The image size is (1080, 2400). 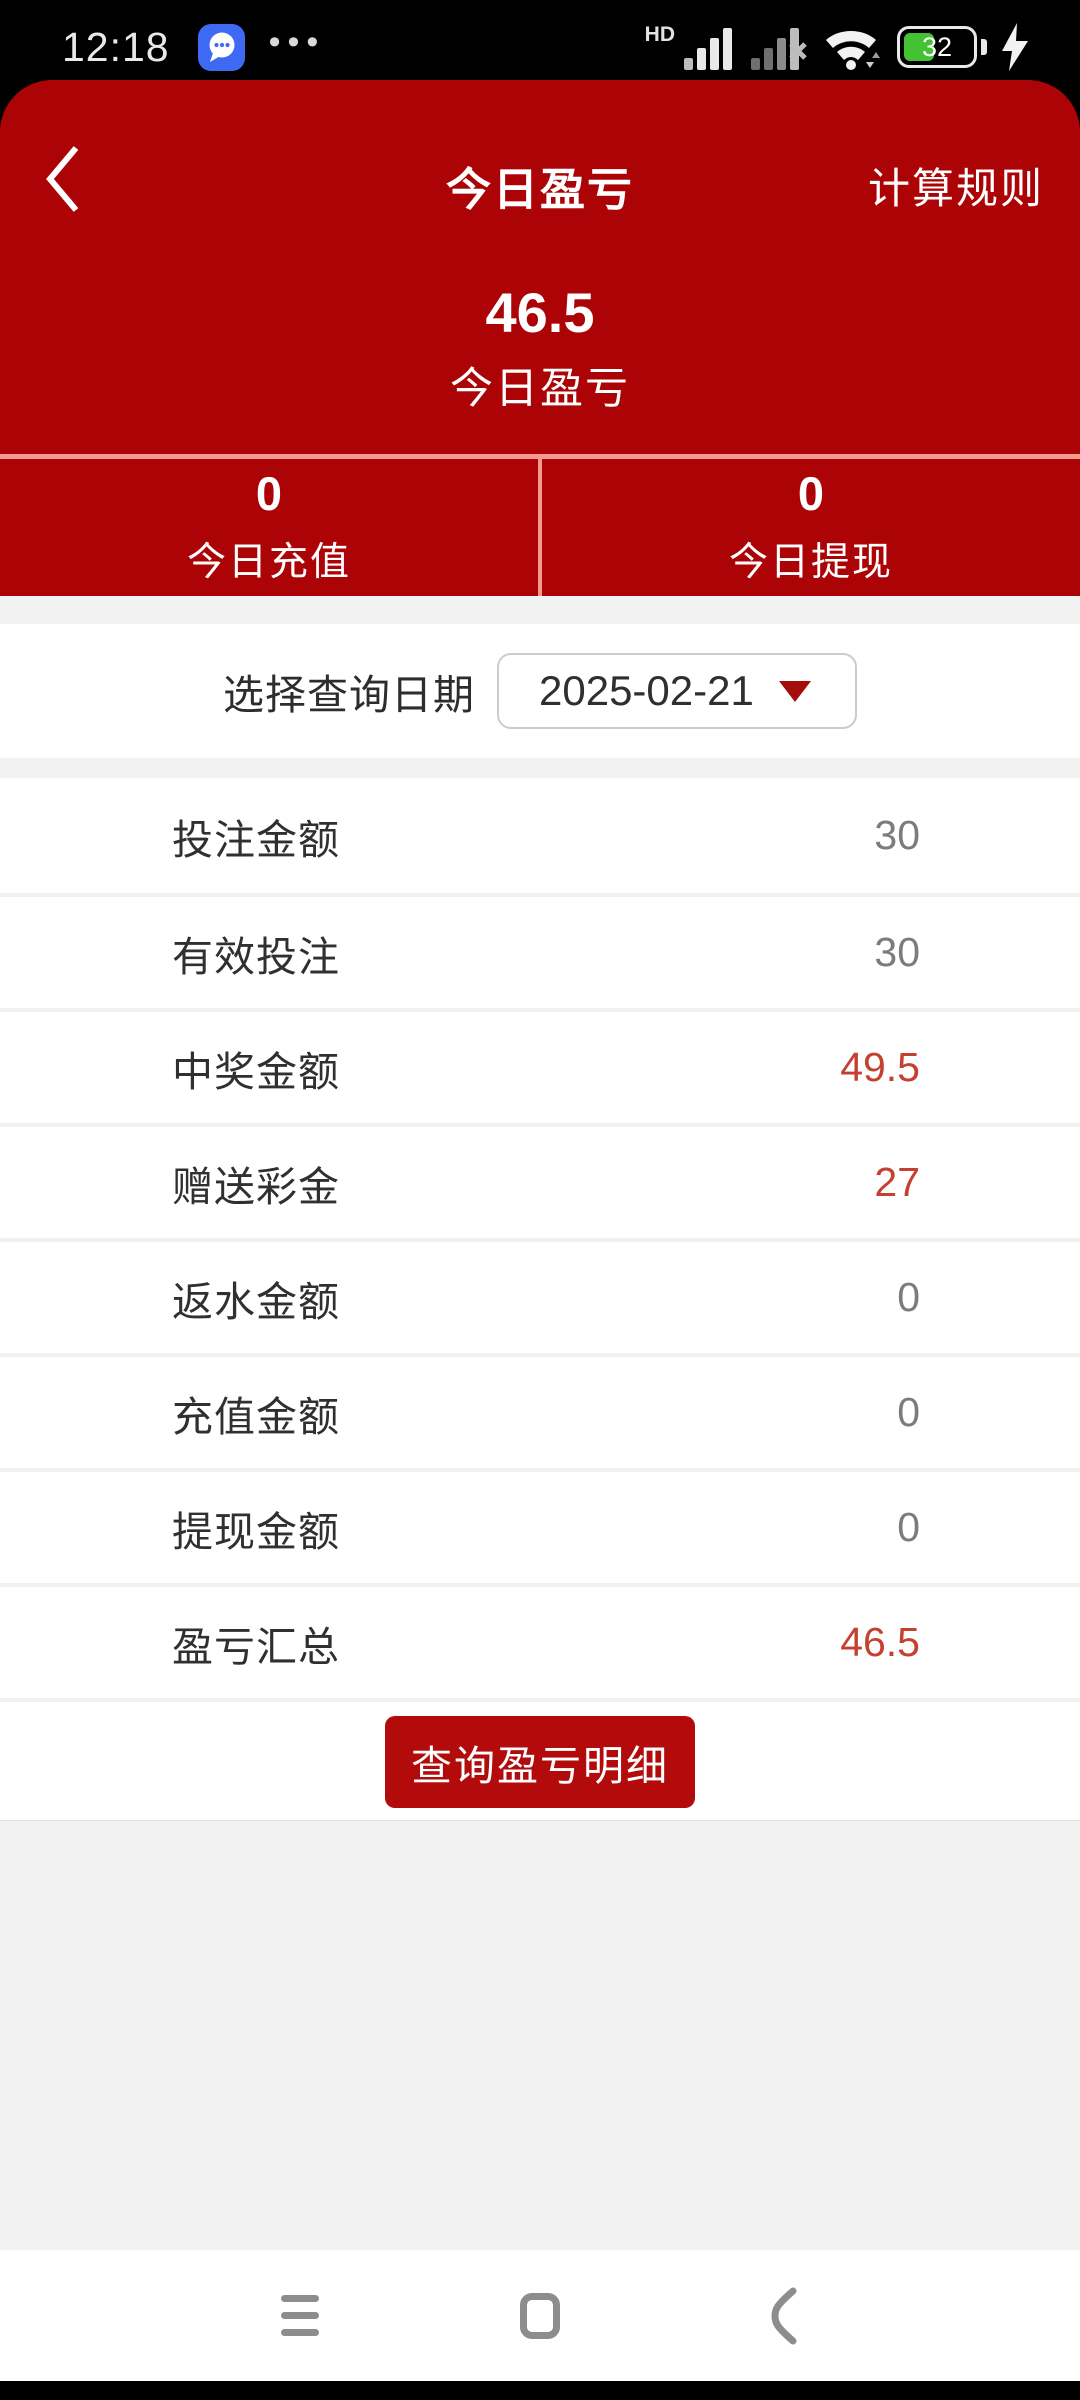 I want to click on signal-sim1-icon, so click(x=708, y=49).